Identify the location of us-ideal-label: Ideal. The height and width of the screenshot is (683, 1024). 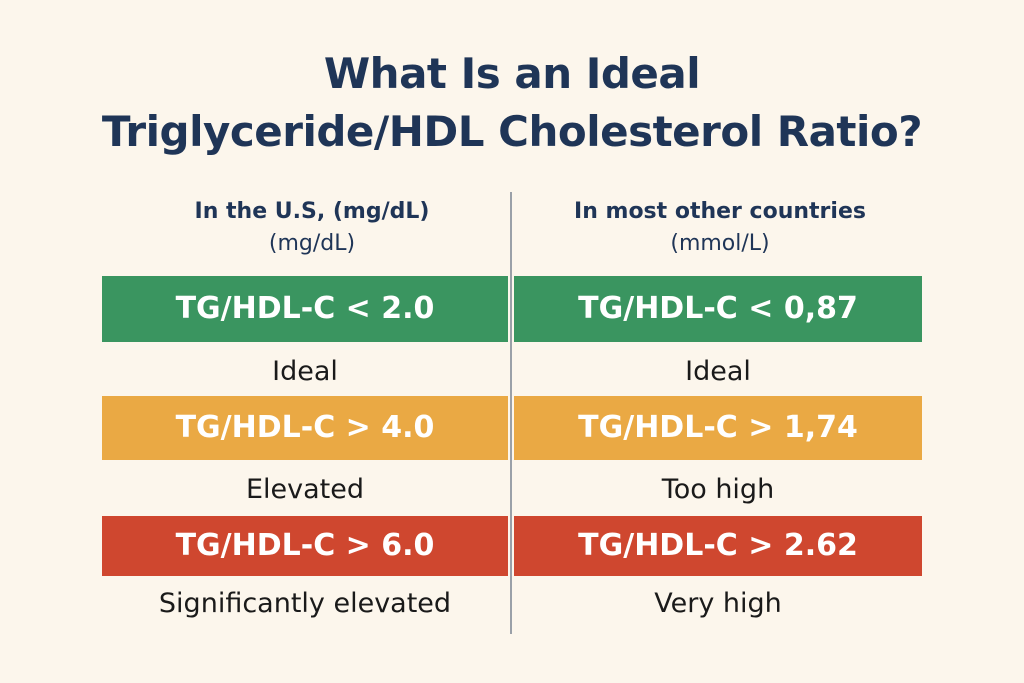
(305, 371).